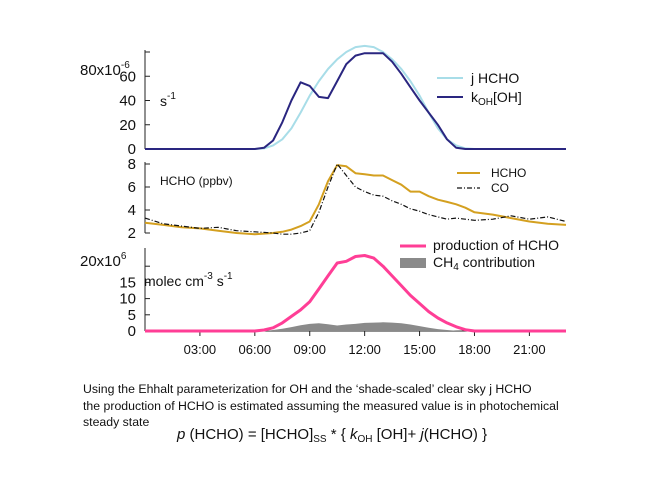 This screenshot has height=500, width=667. What do you see at coordinates (355, 326) in the screenshot?
I see `ch4-contribution-series` at bounding box center [355, 326].